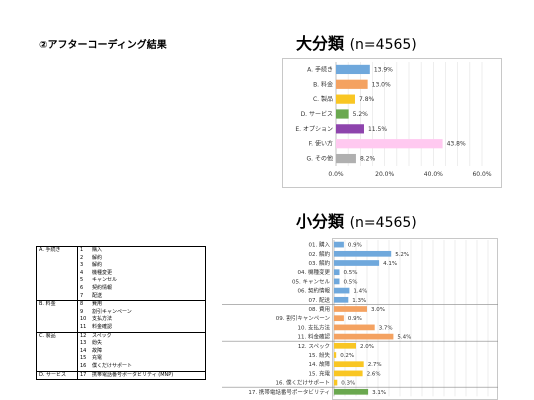 The image size is (534, 400). I want to click on big-chart-category-label: F. 使い方, so click(321, 144).